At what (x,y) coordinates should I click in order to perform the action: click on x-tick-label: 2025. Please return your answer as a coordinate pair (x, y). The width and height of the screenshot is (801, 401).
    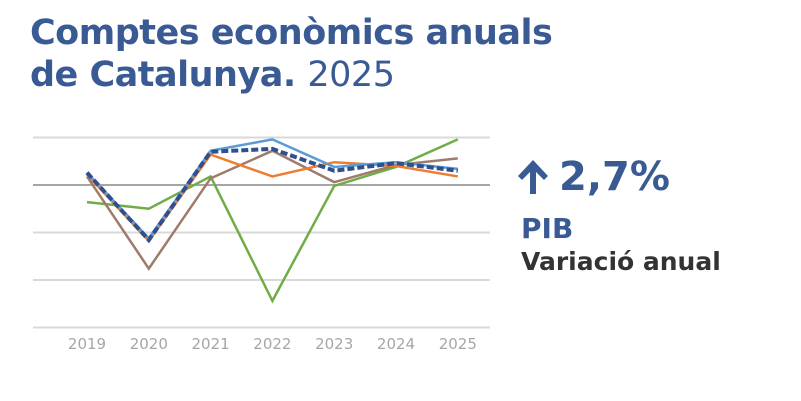
    Looking at the image, I should click on (458, 344).